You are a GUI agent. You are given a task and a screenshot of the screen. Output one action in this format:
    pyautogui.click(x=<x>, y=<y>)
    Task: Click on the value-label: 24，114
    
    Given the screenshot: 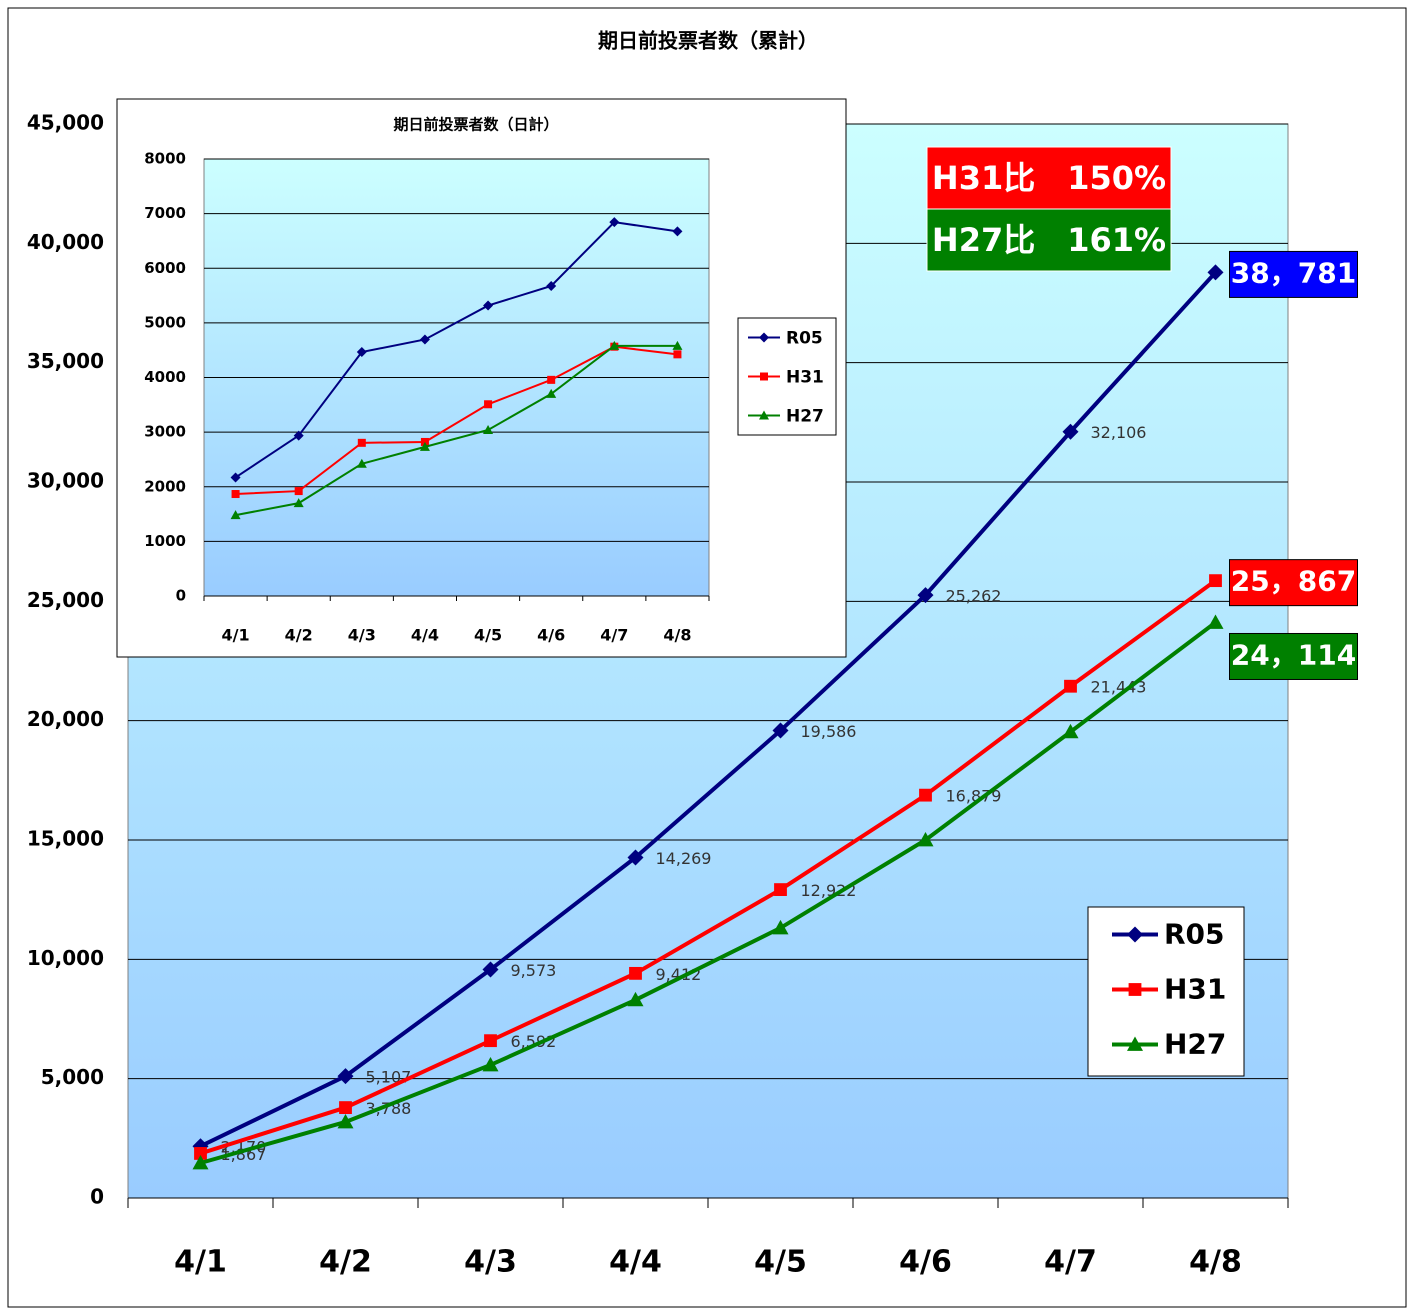 What is the action you would take?
    pyautogui.click(x=1293, y=654)
    